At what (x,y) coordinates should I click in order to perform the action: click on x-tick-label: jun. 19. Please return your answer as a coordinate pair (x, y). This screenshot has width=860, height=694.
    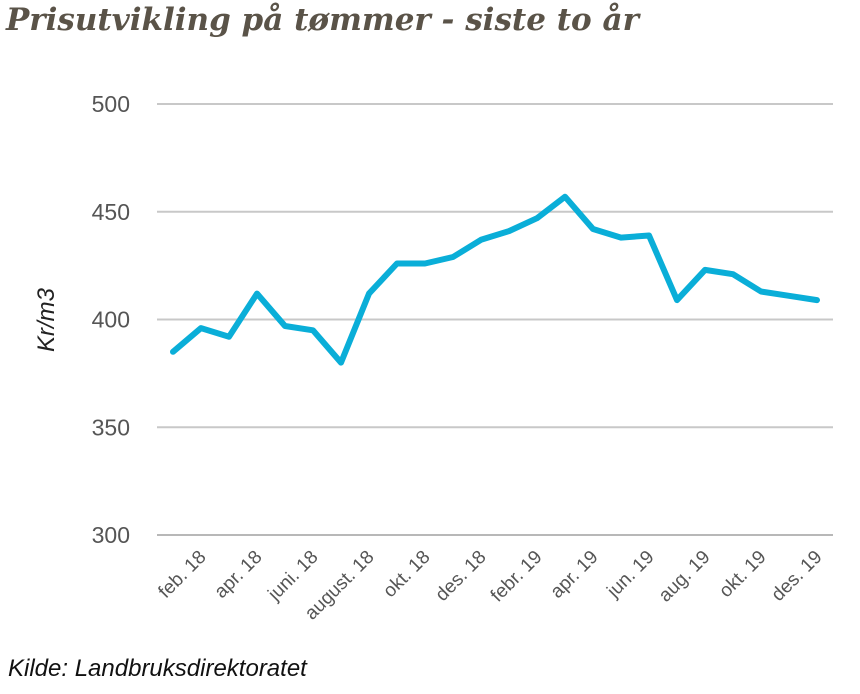
    Looking at the image, I should click on (631, 575).